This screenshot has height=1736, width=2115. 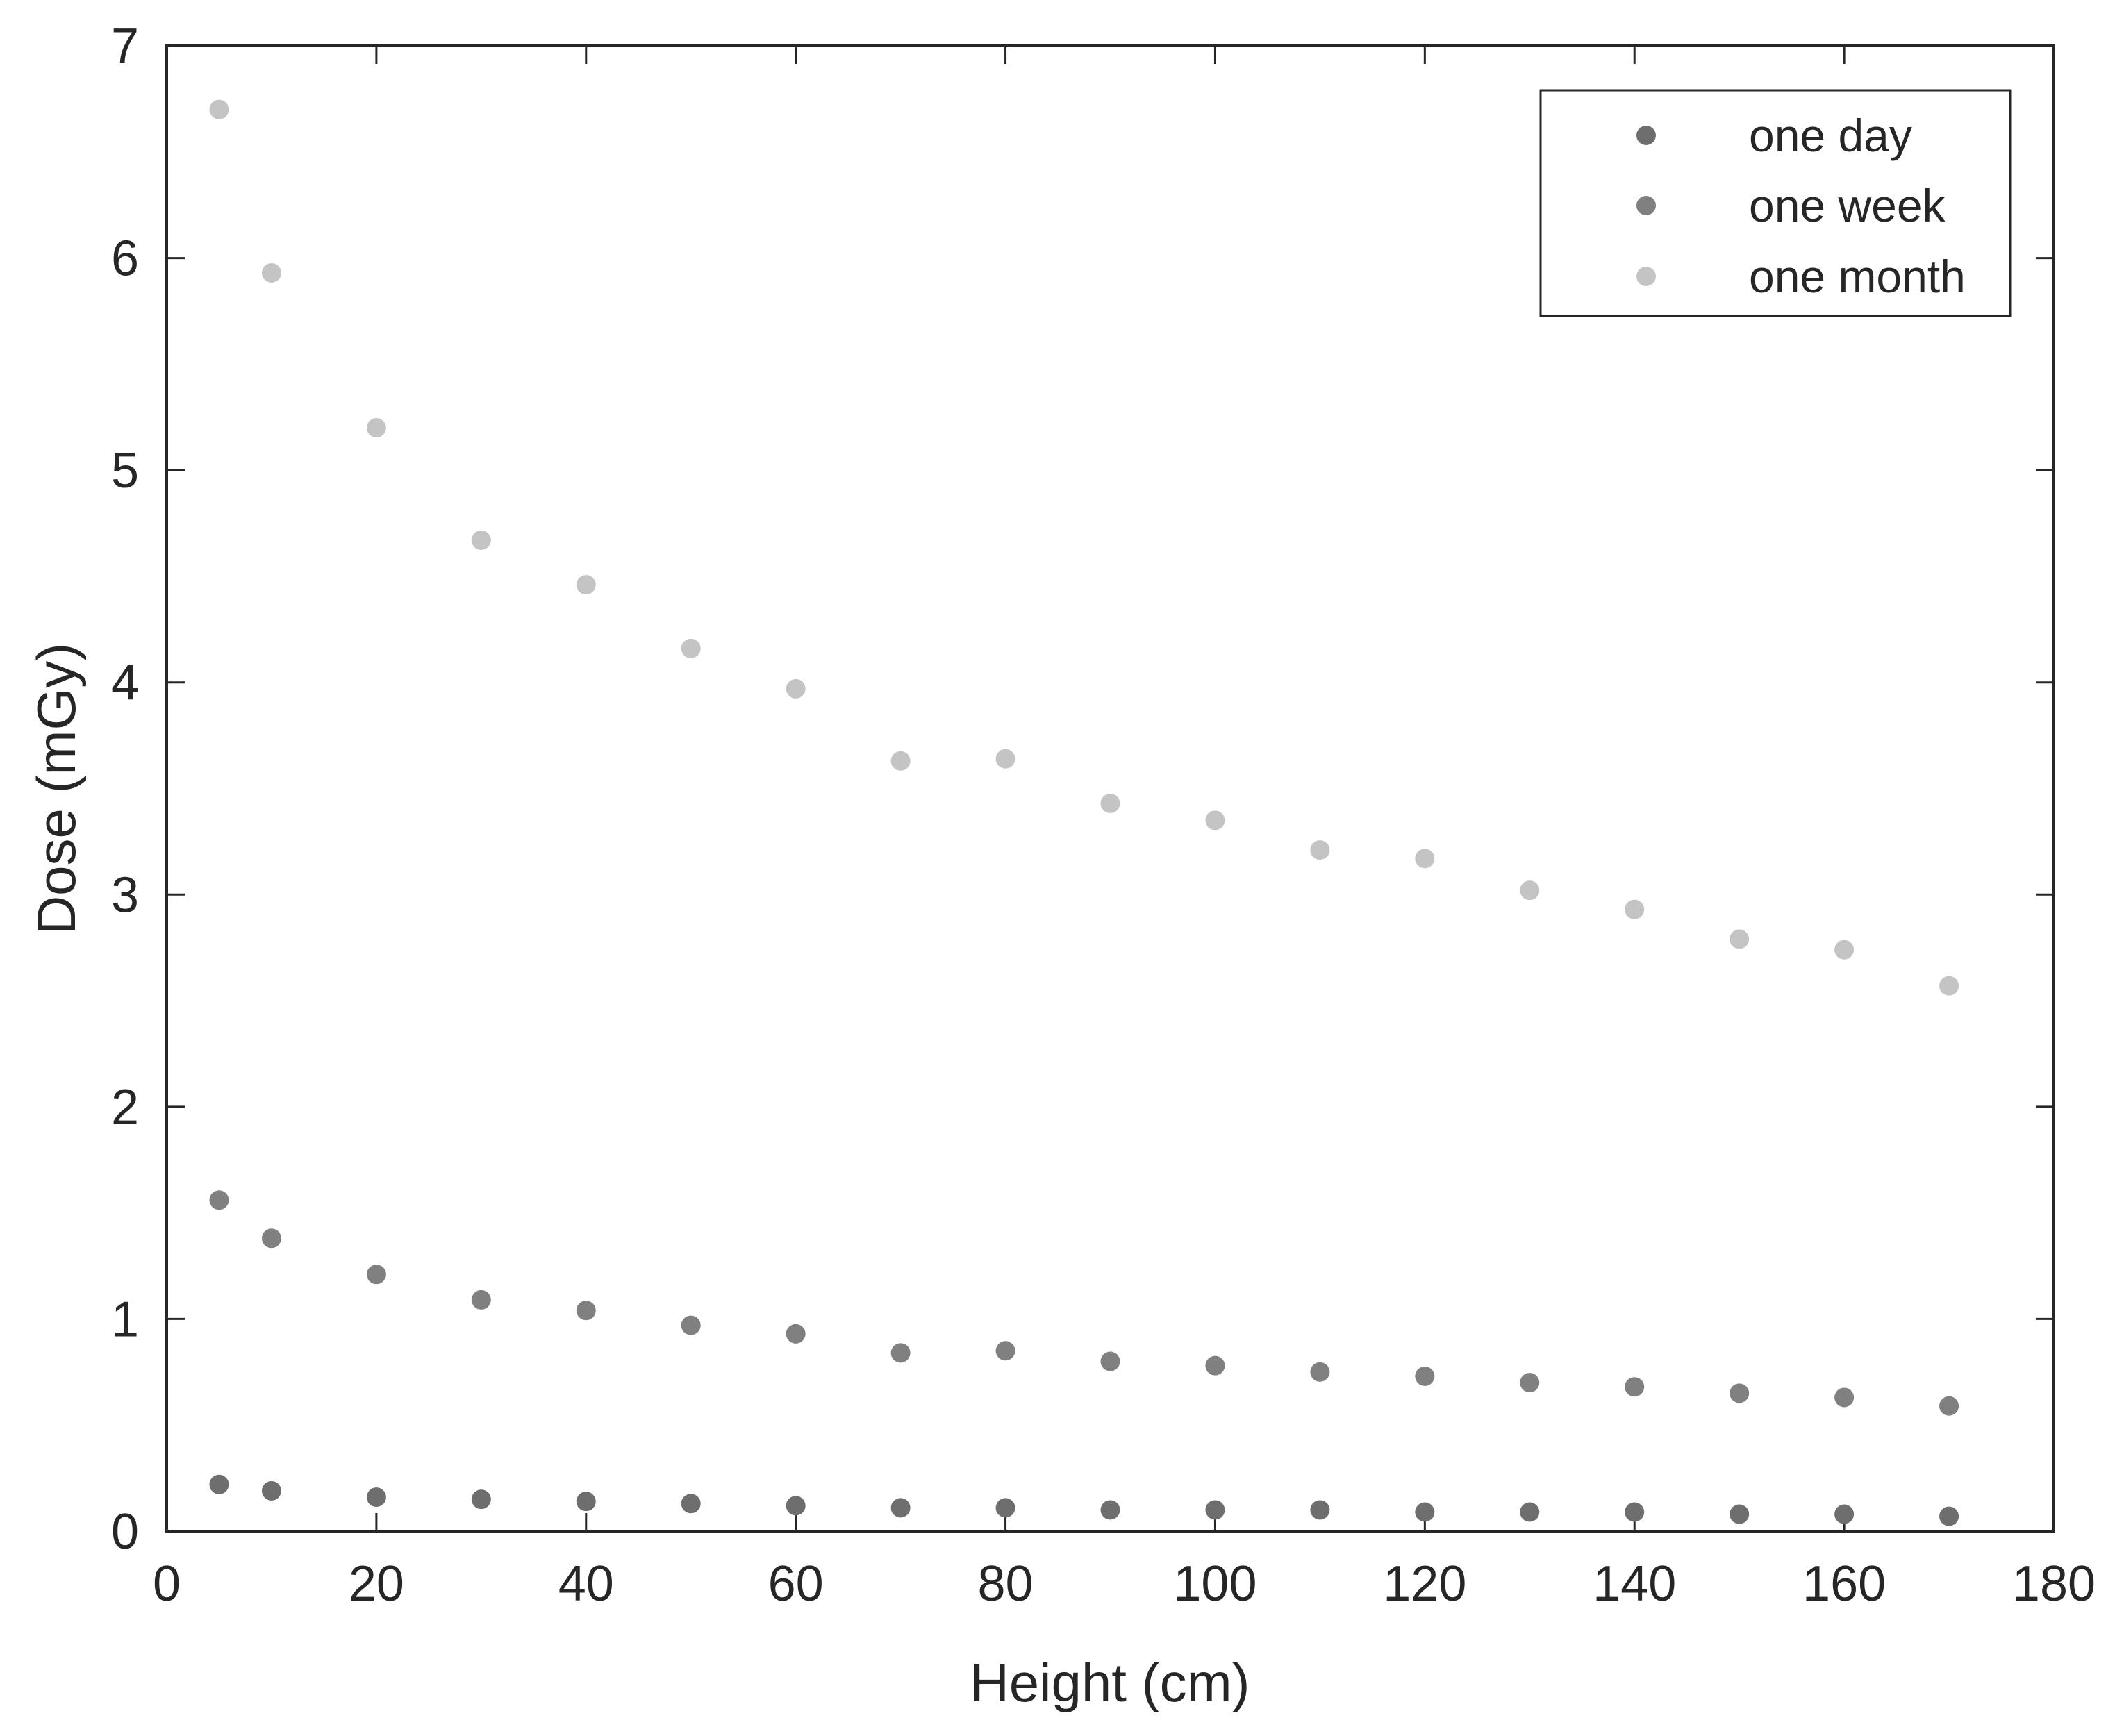 What do you see at coordinates (125, 1319) in the screenshot?
I see `y-tick-label: 1` at bounding box center [125, 1319].